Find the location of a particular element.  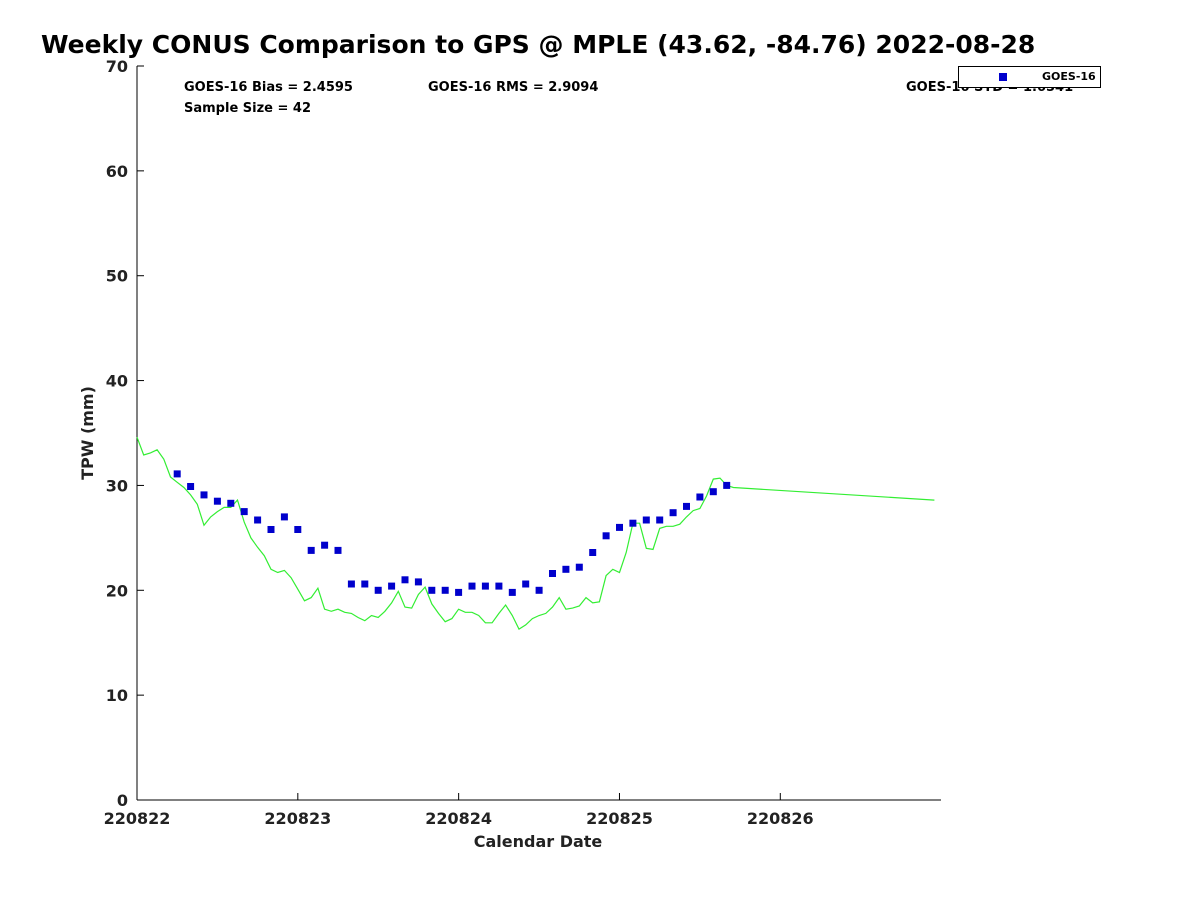

gps-series is located at coordinates (535, 533).